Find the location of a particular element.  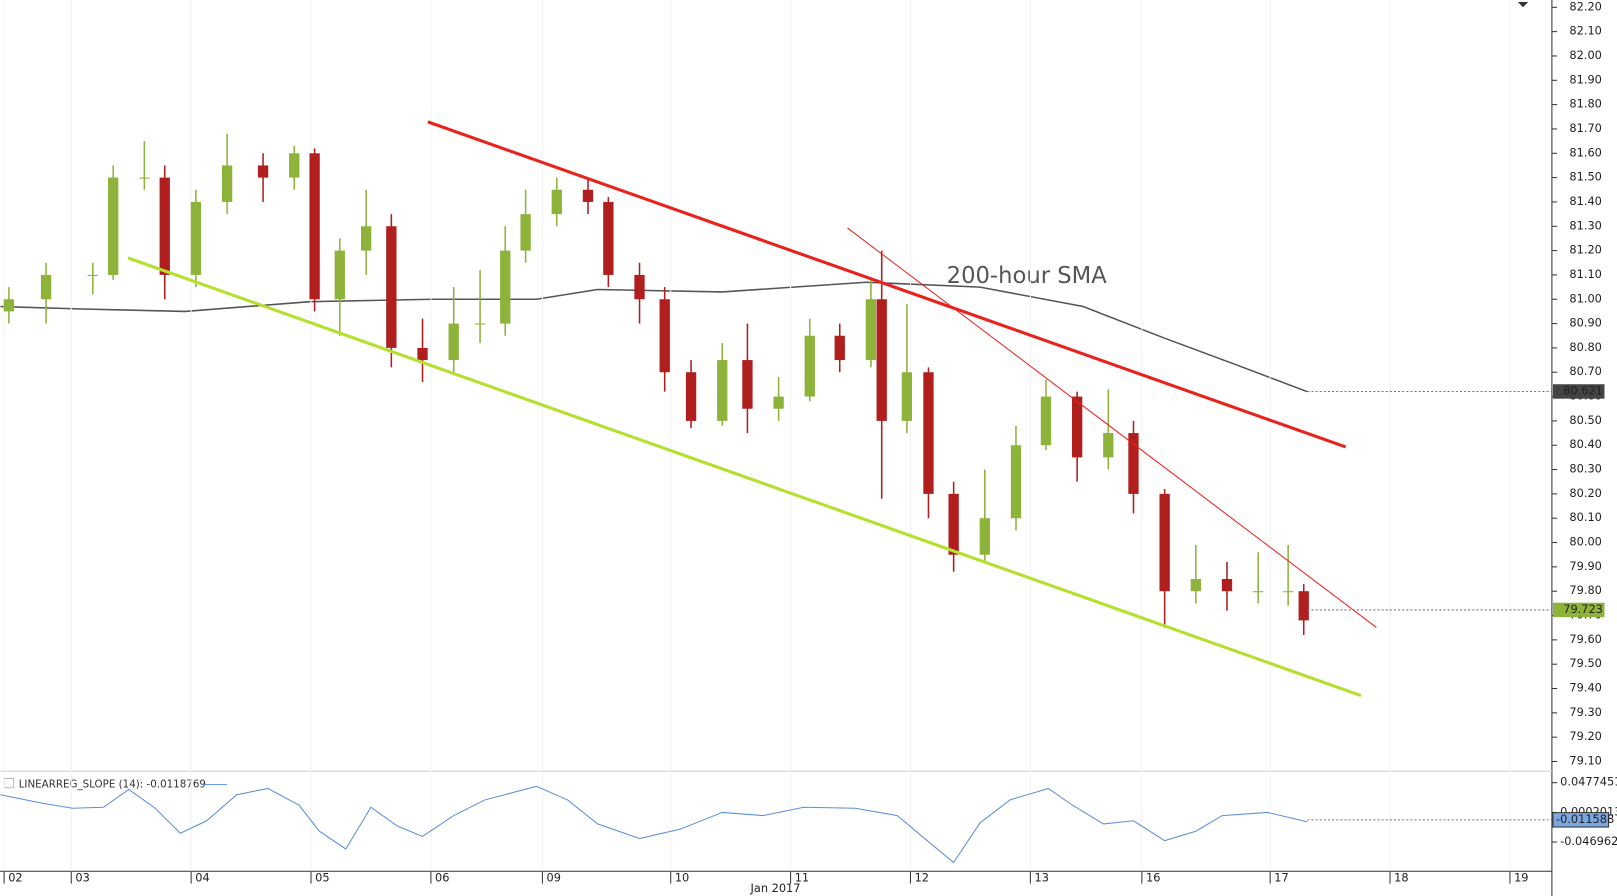

y-tick-label: 80.90 is located at coordinates (1585, 323).